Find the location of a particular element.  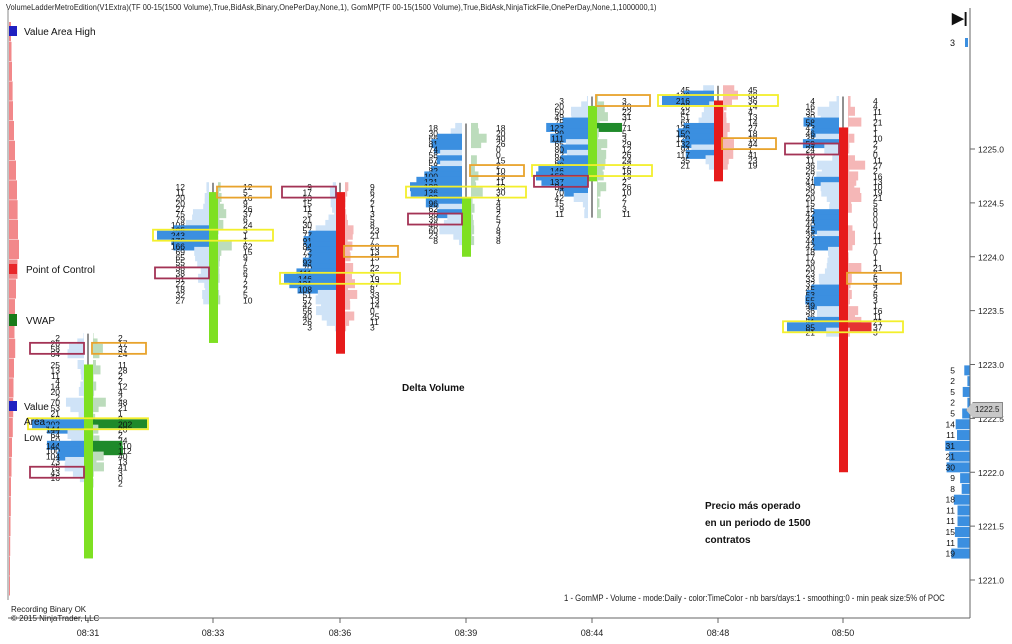

right-profile-label: 11 is located at coordinates (950, 435).